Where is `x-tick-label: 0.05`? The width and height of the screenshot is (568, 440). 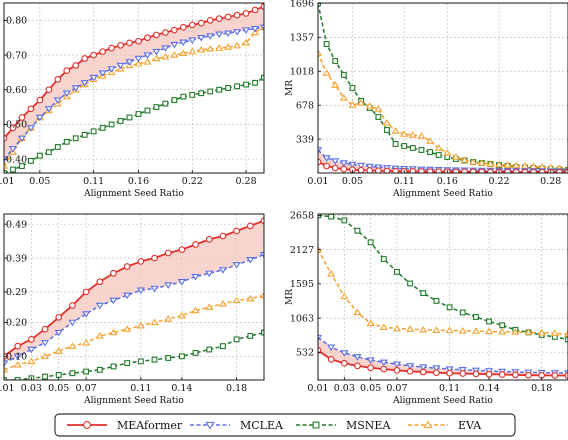 x-tick-label: 0.05 is located at coordinates (58, 388).